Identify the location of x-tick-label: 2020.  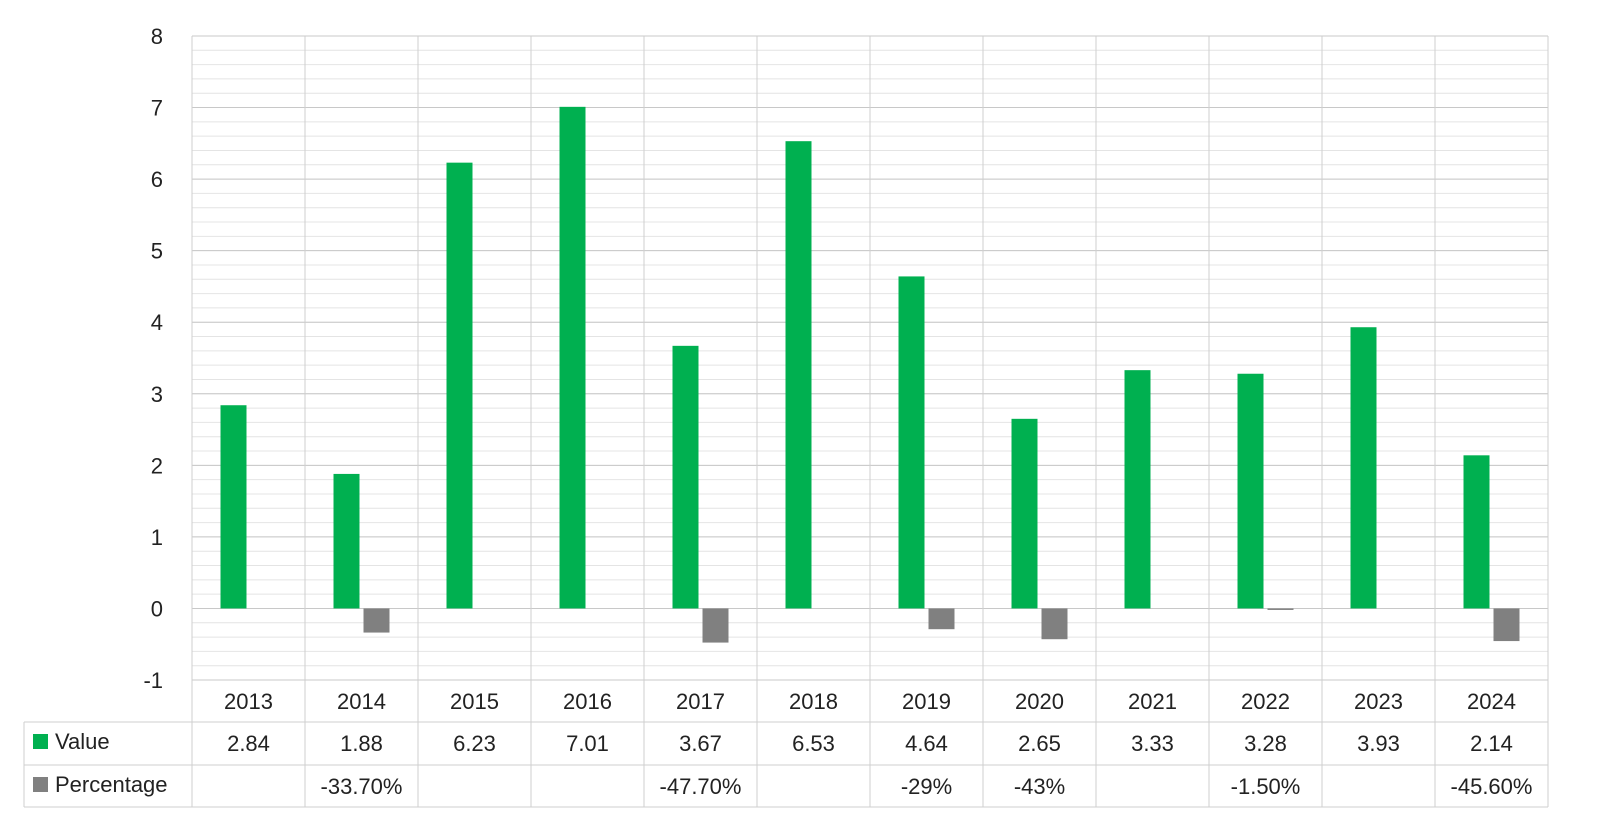
(1039, 701).